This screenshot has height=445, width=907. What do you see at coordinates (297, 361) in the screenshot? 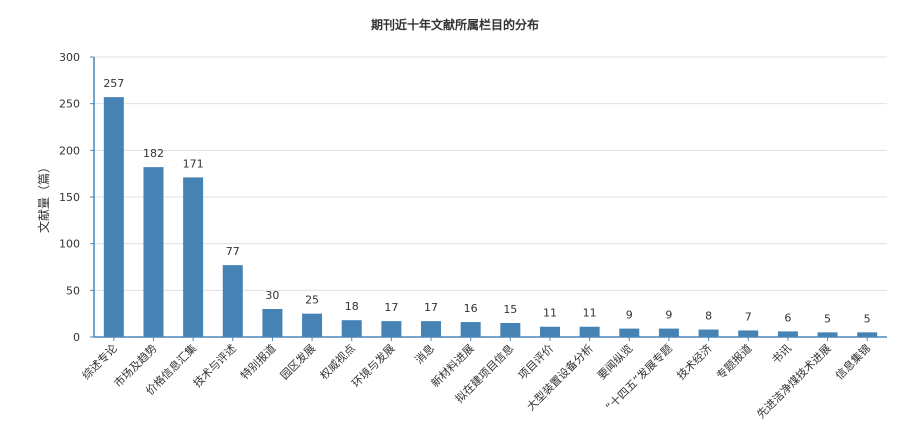
I see `category-label: 园区发展` at bounding box center [297, 361].